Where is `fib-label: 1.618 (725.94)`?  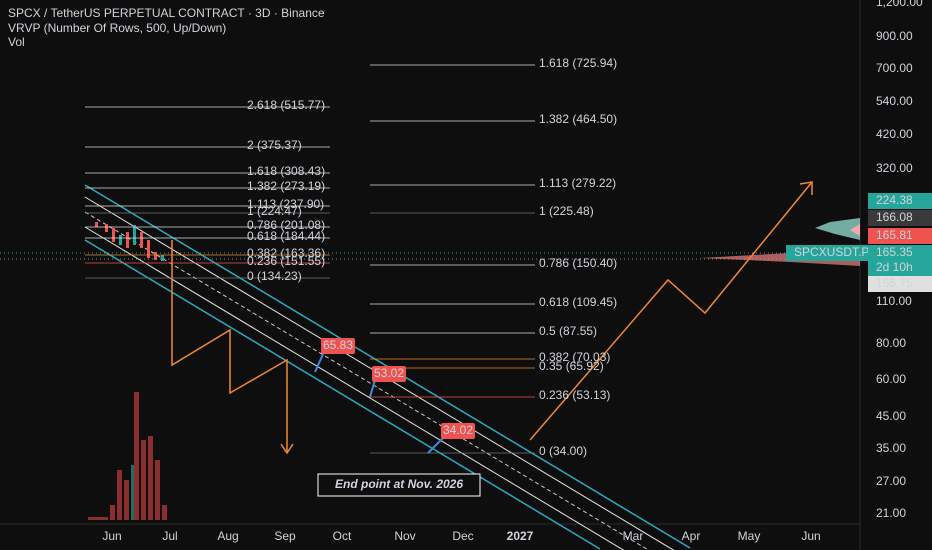
fib-label: 1.618 (725.94) is located at coordinates (578, 63).